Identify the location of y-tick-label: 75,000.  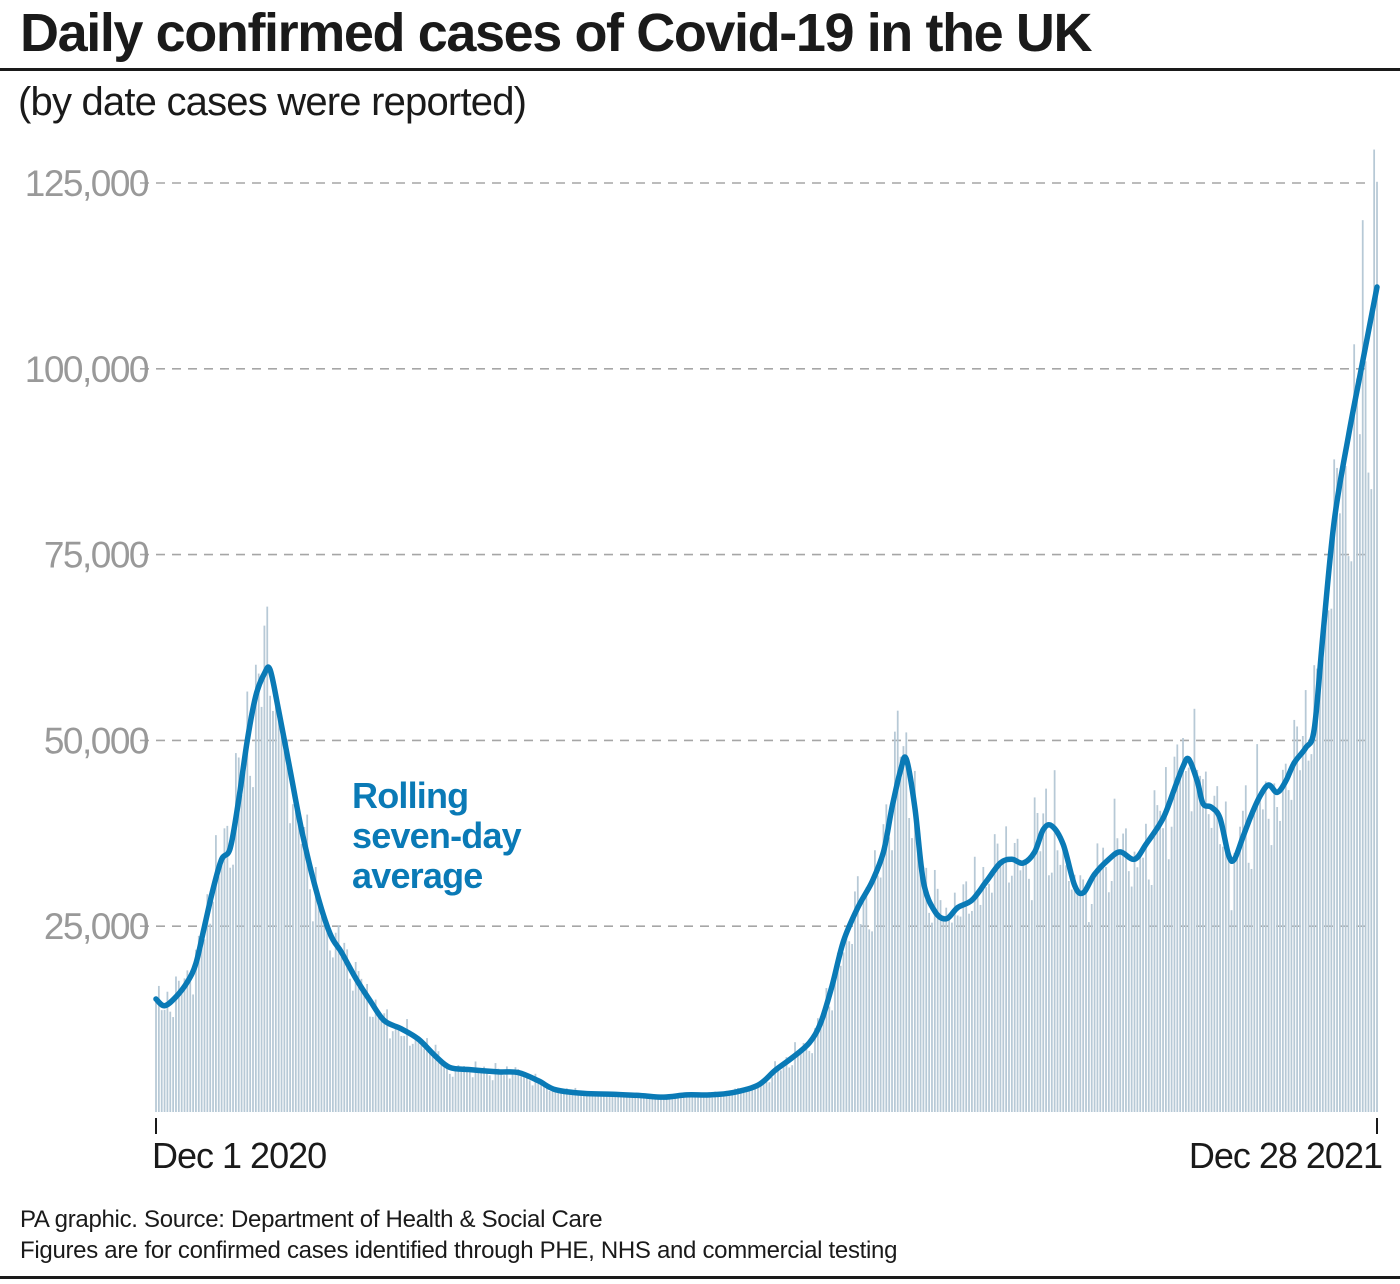
(96, 555).